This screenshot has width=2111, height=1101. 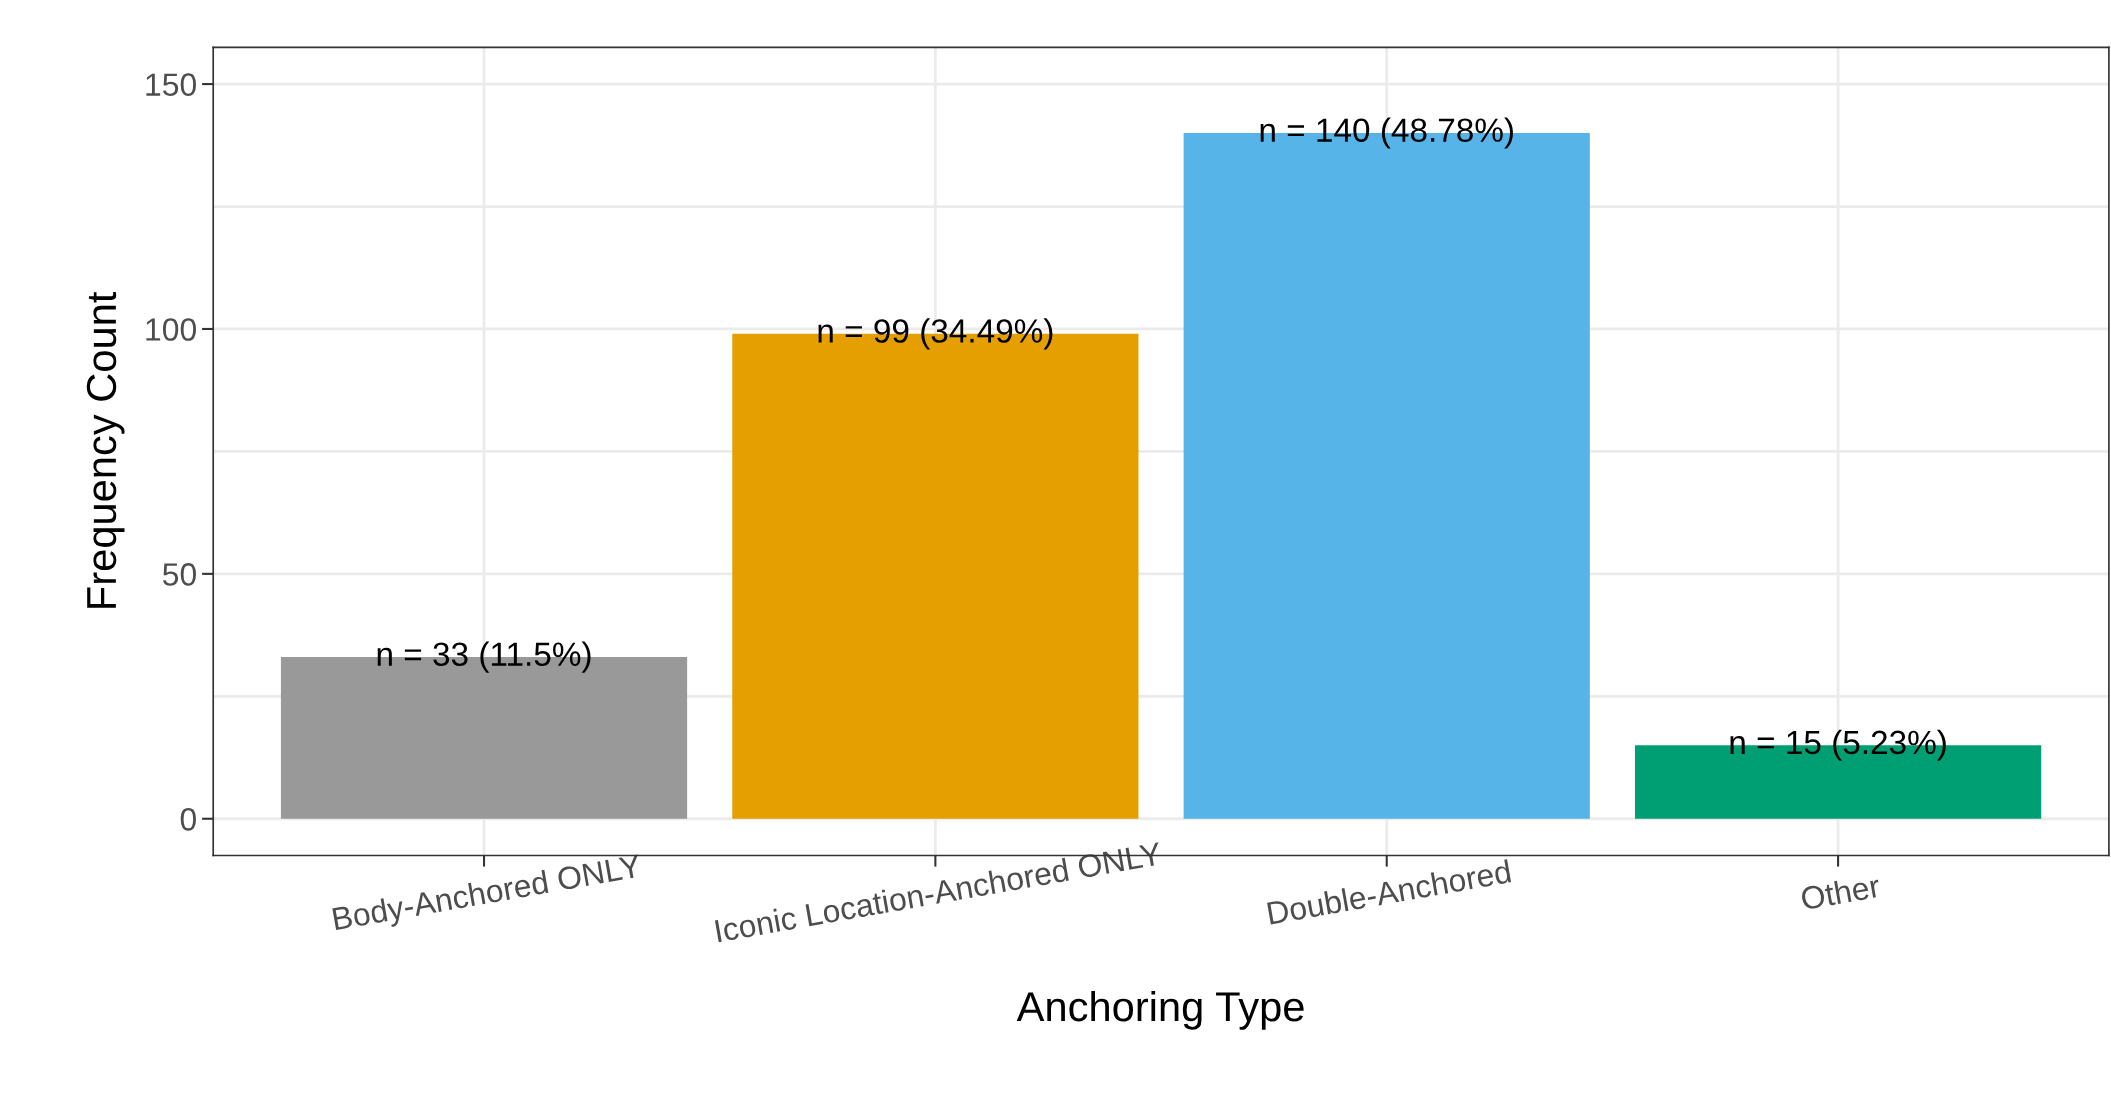 What do you see at coordinates (171, 84) in the screenshot?
I see `y-tick-label: 150` at bounding box center [171, 84].